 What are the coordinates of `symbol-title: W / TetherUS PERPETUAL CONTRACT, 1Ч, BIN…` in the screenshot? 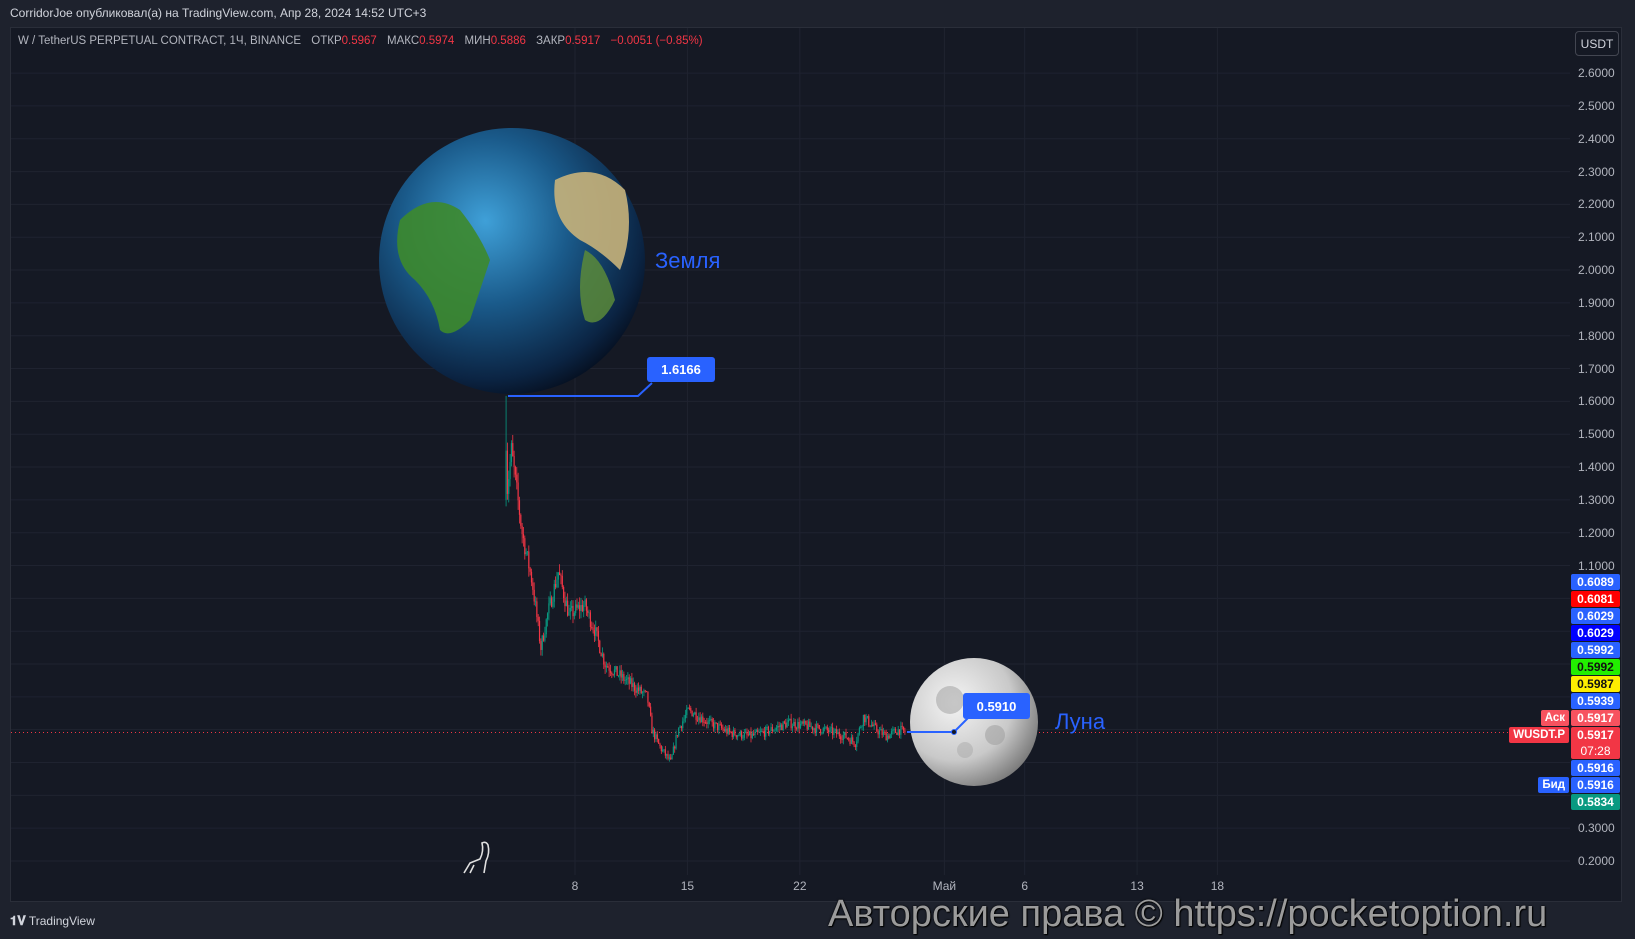 It's located at (160, 41).